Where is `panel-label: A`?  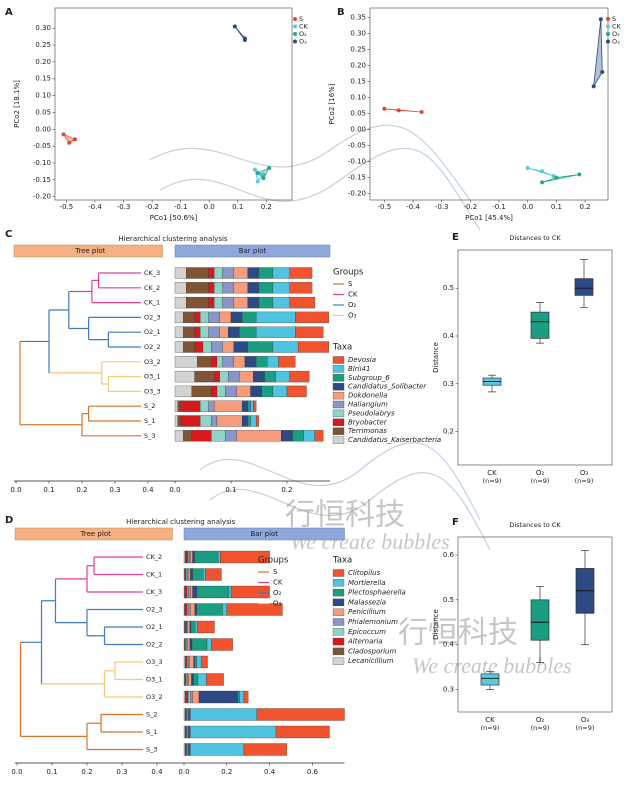 panel-label: A is located at coordinates (9, 12).